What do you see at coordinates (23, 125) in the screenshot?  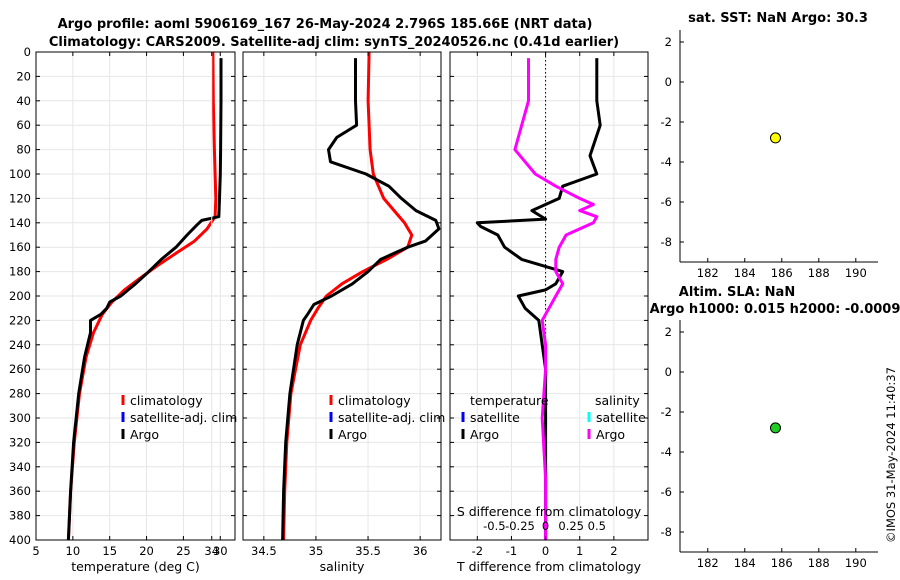 I see `y-tick-label: 60` at bounding box center [23, 125].